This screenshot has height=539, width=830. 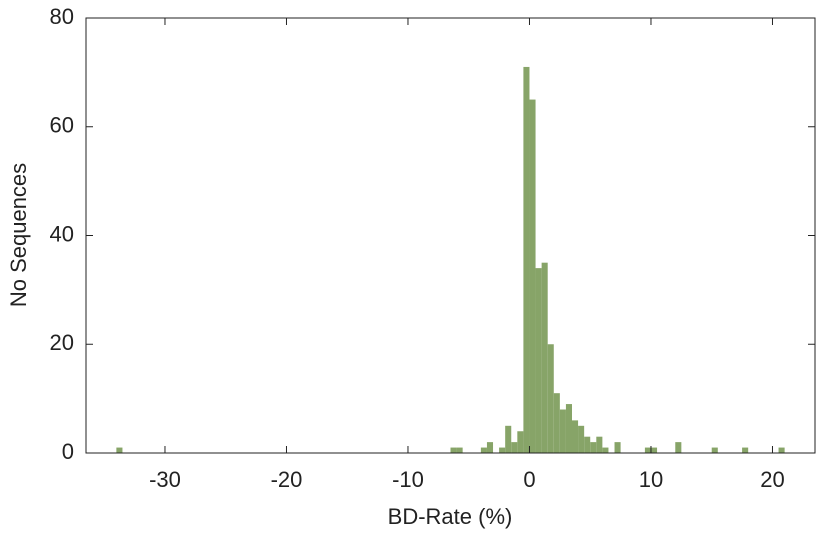 What do you see at coordinates (165, 479) in the screenshot?
I see `x-tick-label: -30` at bounding box center [165, 479].